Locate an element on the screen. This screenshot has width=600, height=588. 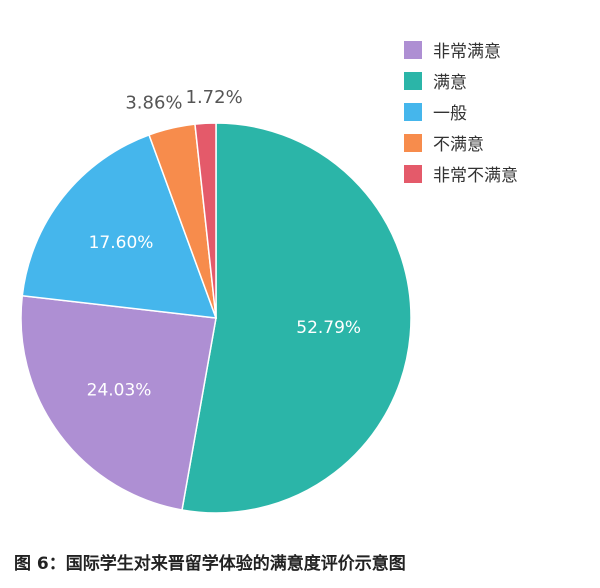
slice-very-satisfied is located at coordinates (118, 402).